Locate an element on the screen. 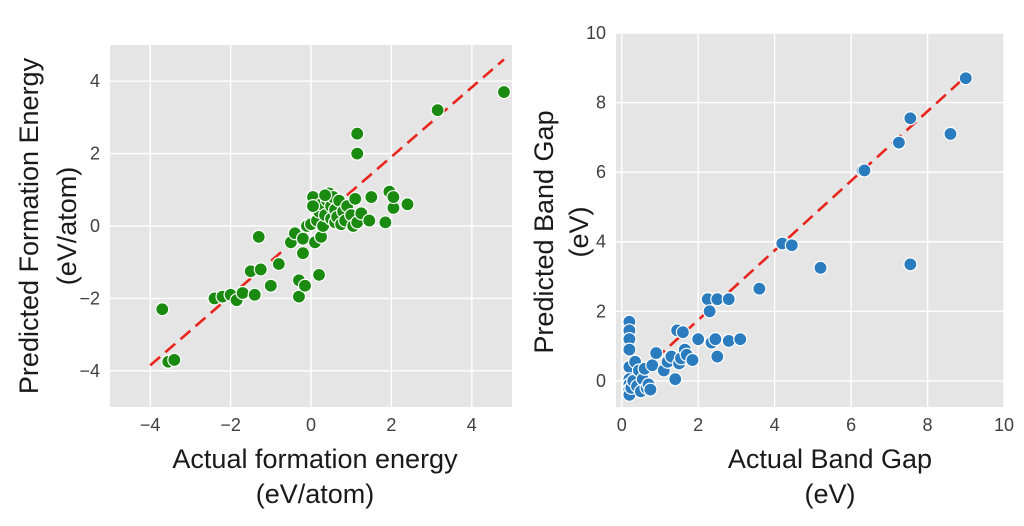  y-tick-label: 6 is located at coordinates (601, 172).